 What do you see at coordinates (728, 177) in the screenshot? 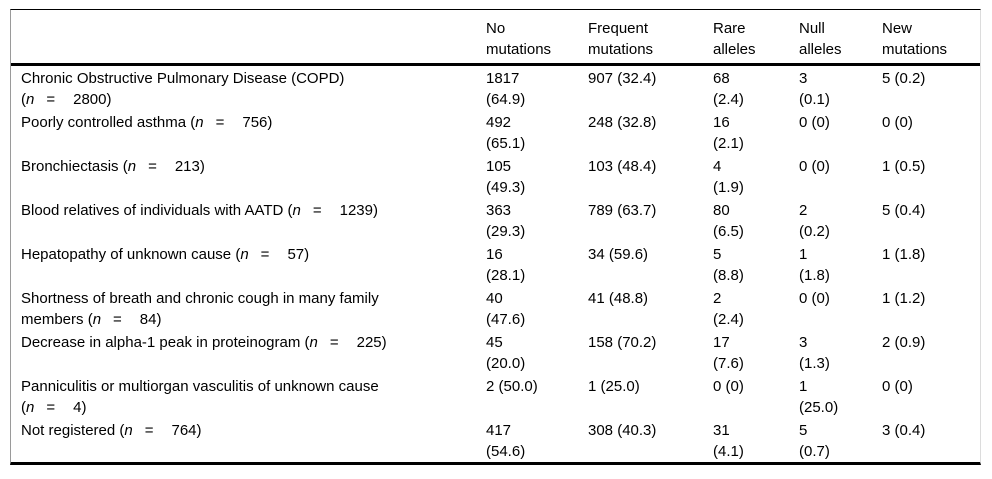
I see `cell-rare-alleles: 4 (1.9)` at bounding box center [728, 177].